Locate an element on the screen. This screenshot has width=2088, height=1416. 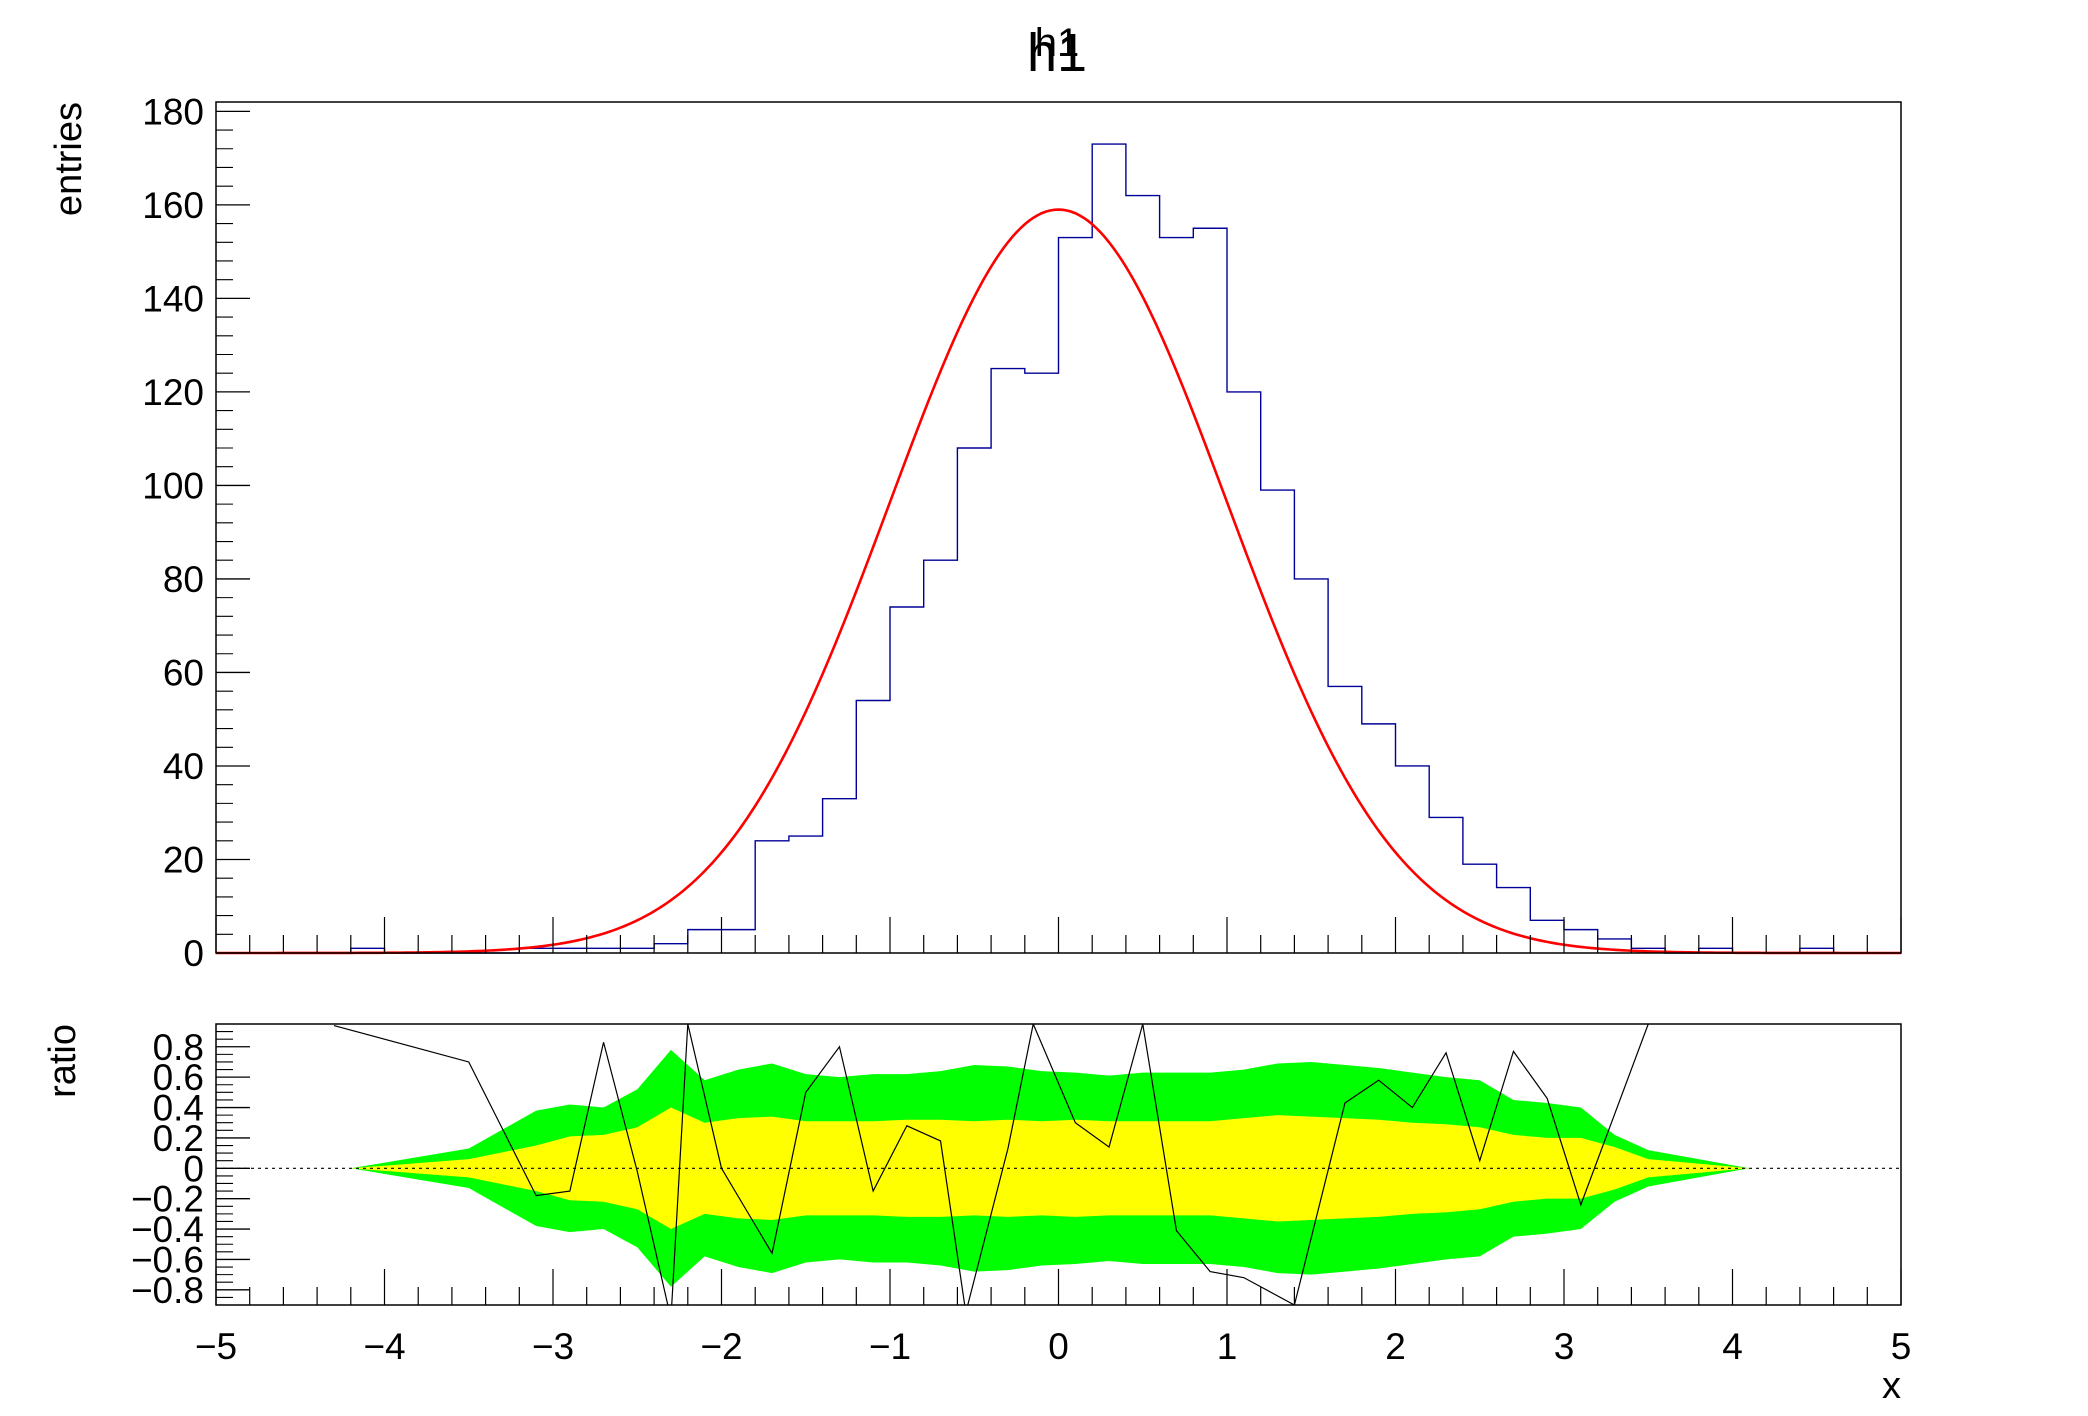
x-tick-label: −2 is located at coordinates (721, 1346).